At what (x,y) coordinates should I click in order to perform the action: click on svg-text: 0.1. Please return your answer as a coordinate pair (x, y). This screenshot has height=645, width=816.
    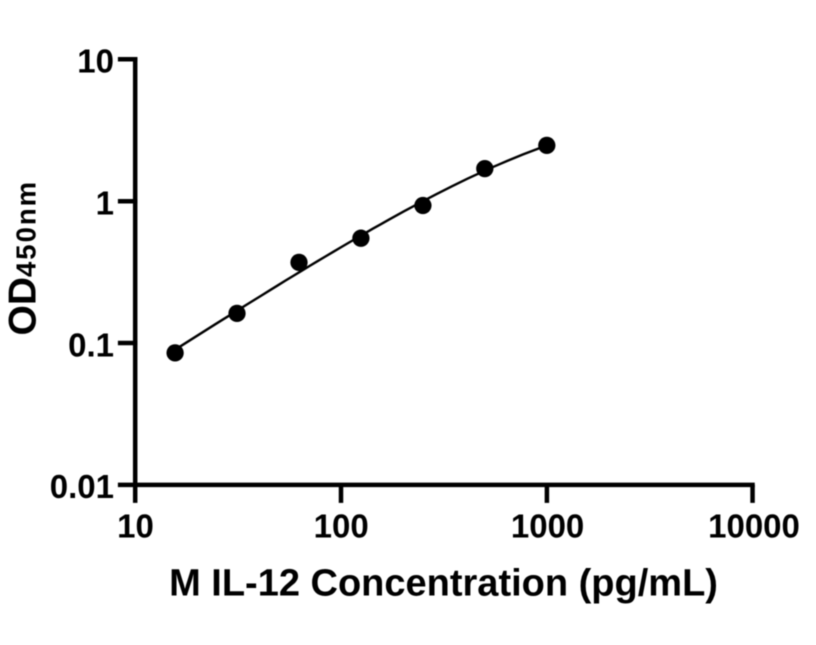
    Looking at the image, I should click on (91, 344).